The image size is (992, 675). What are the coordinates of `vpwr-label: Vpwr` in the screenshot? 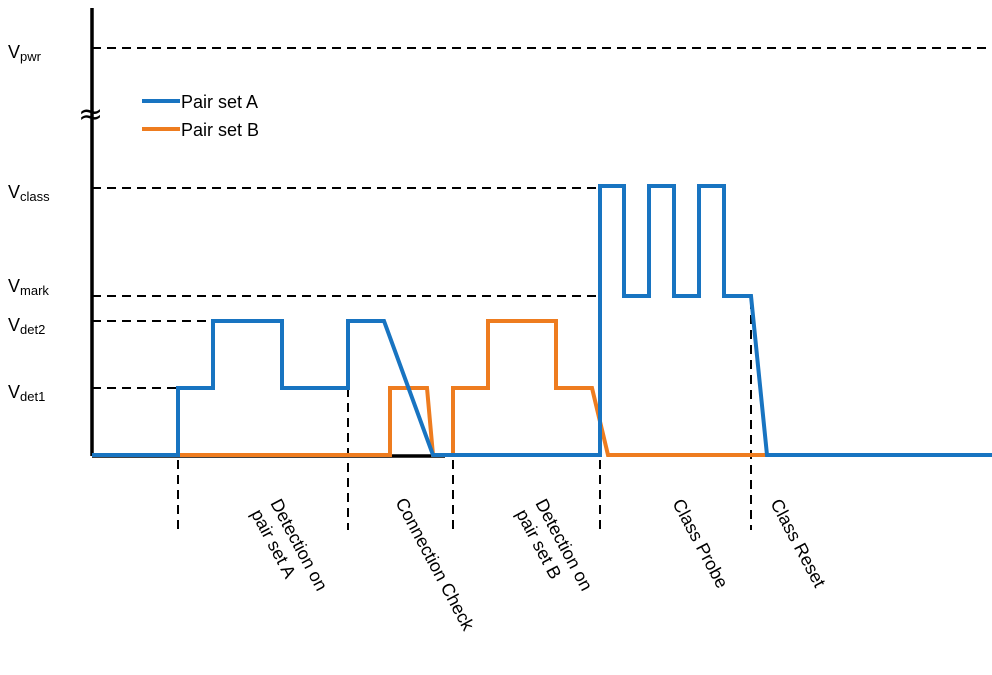 It's located at (25, 53).